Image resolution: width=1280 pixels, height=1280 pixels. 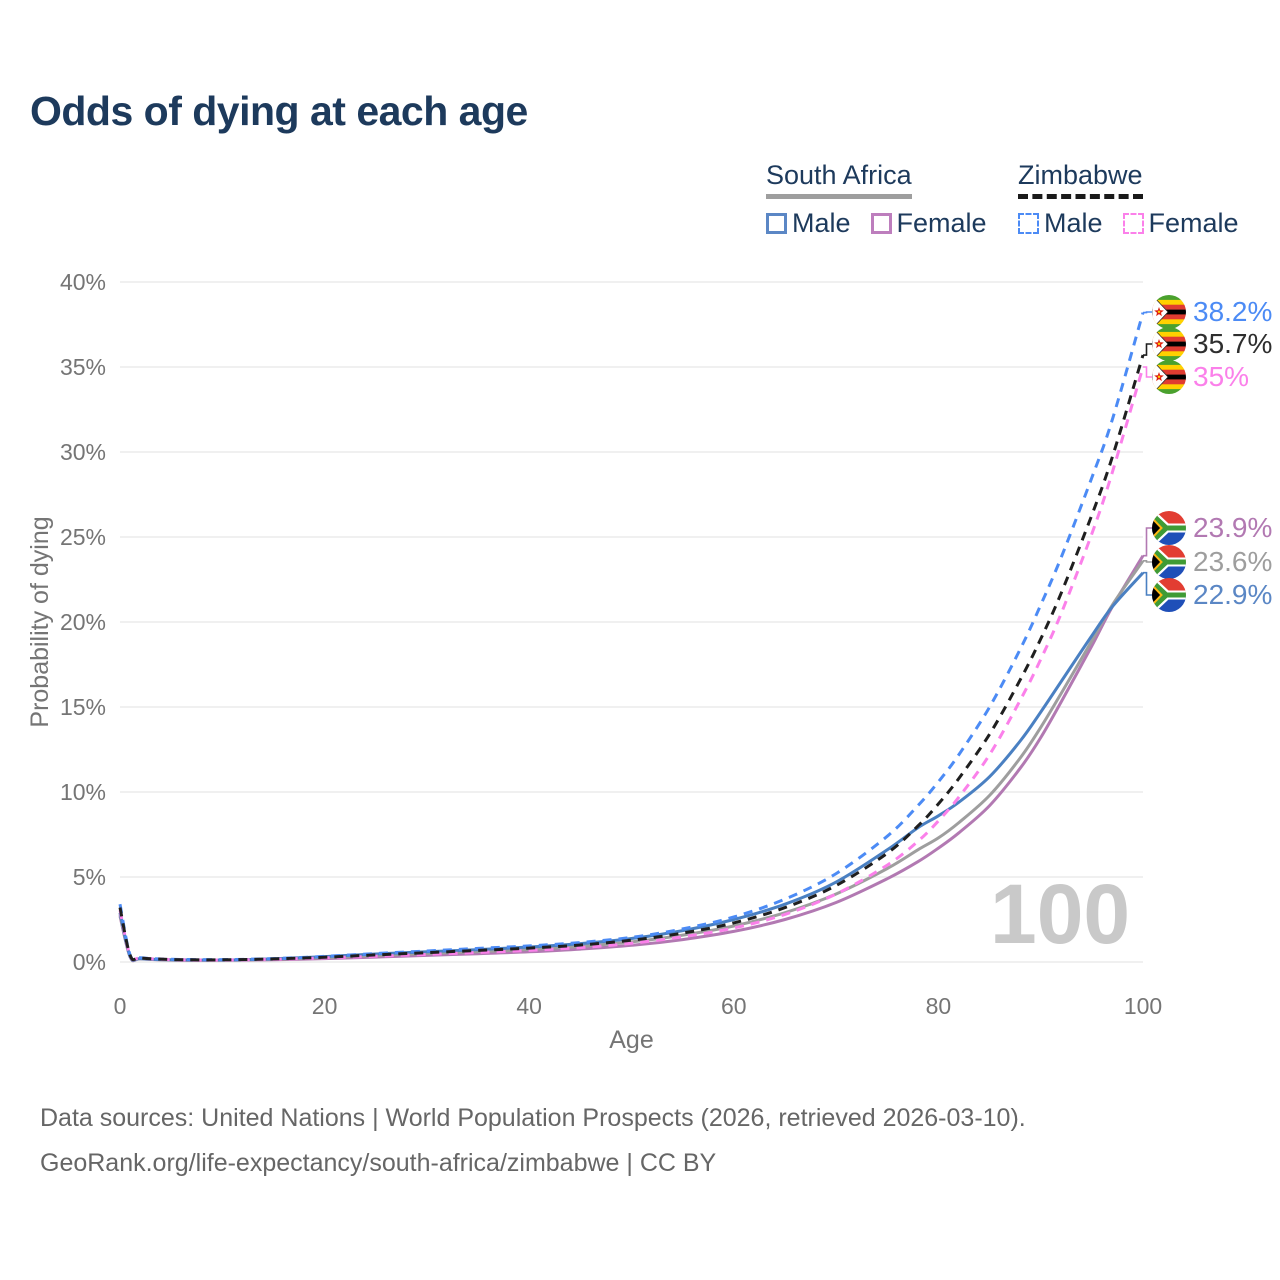 What do you see at coordinates (1233, 343) in the screenshot?
I see `end-label-value: 35.7%` at bounding box center [1233, 343].